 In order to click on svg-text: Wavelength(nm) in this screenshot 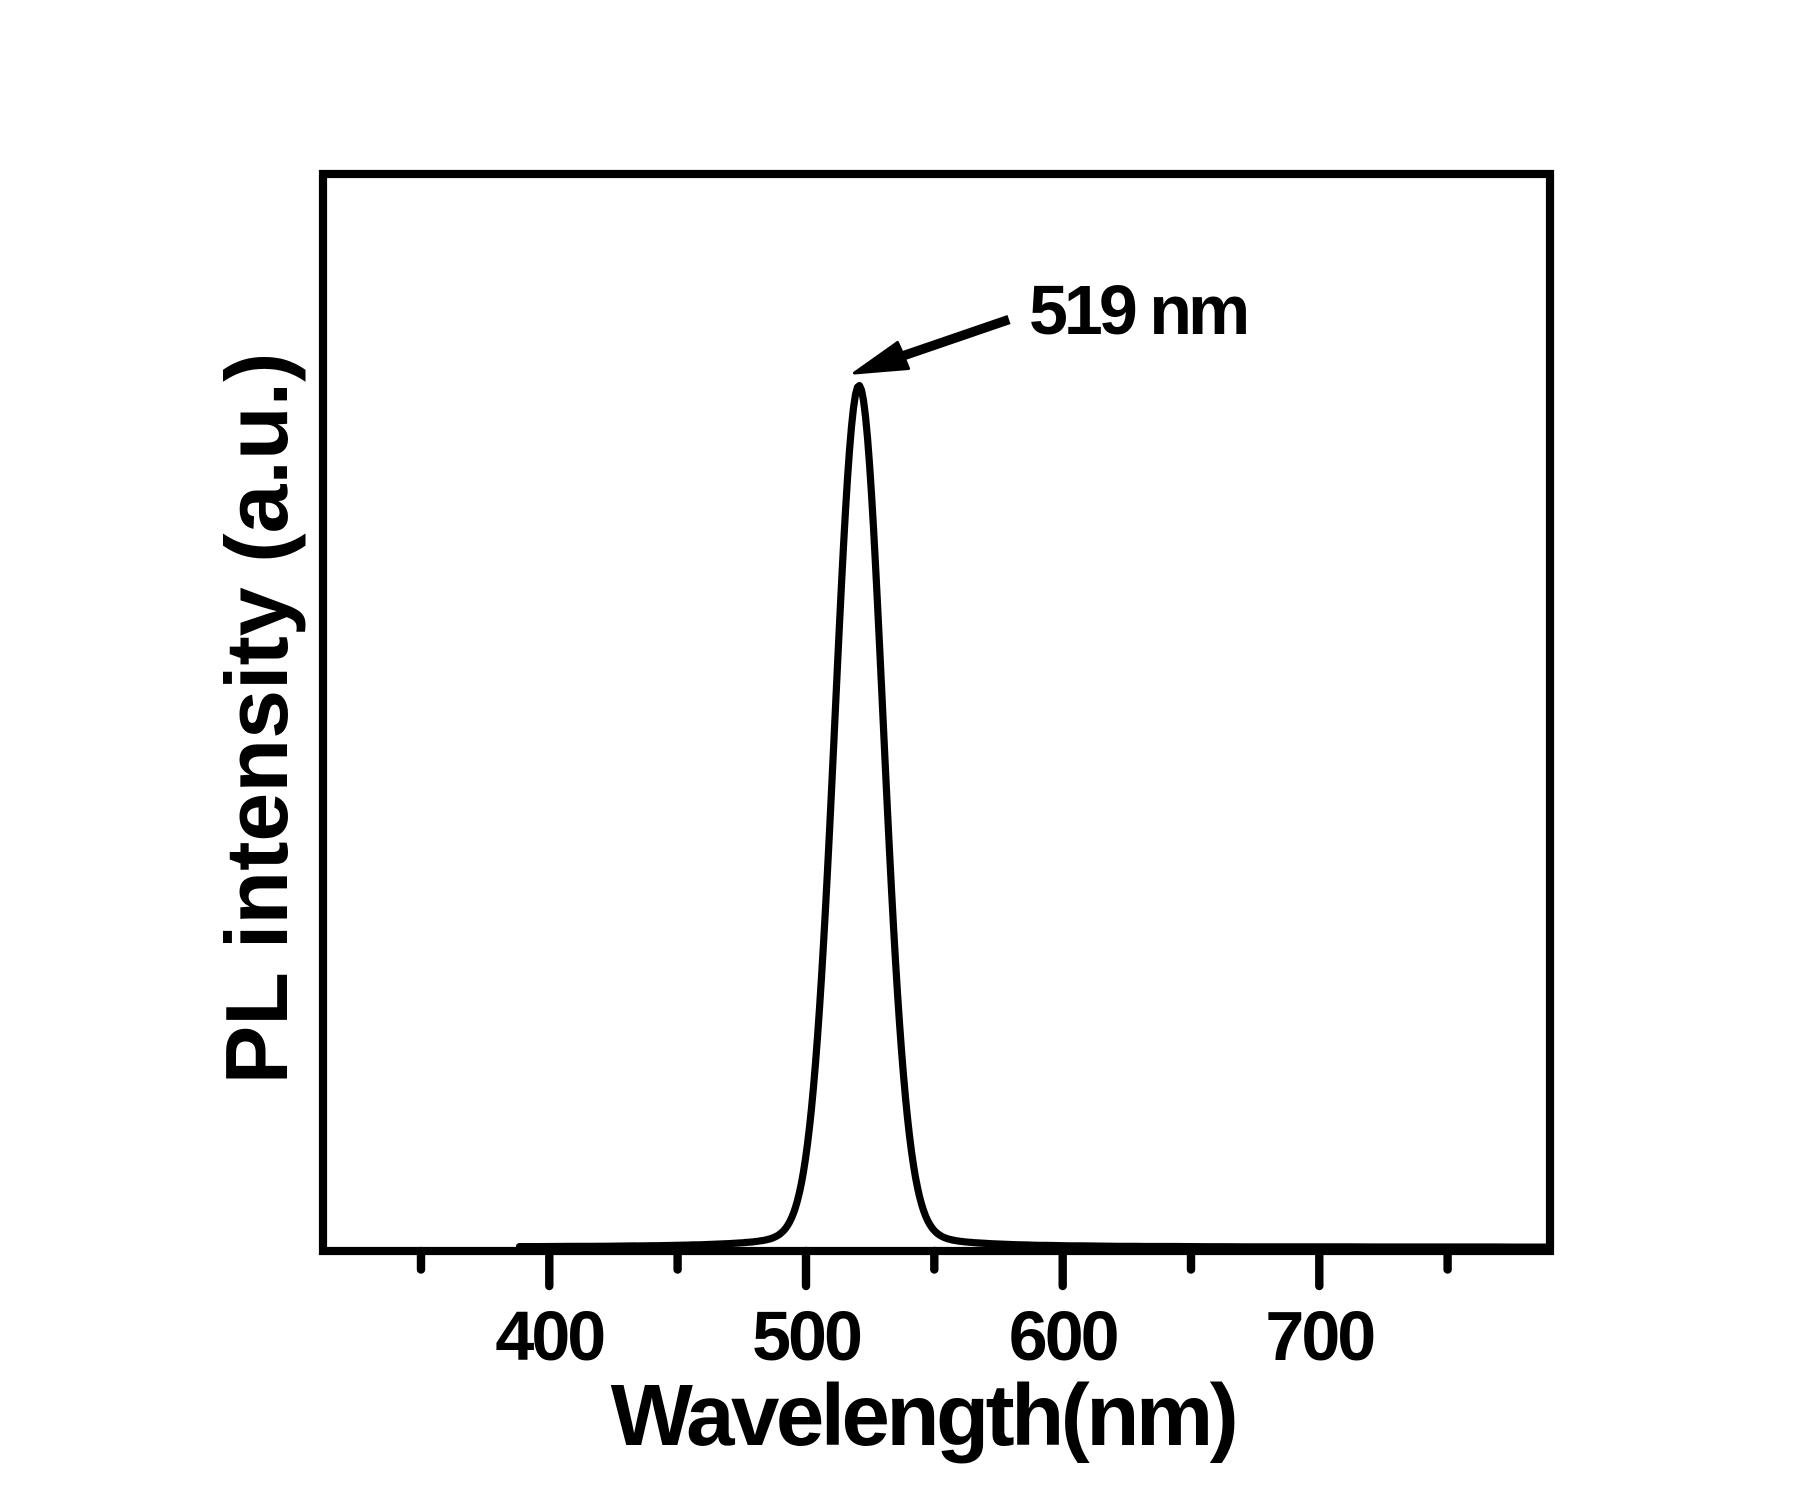, I will do `click(923, 1415)`.